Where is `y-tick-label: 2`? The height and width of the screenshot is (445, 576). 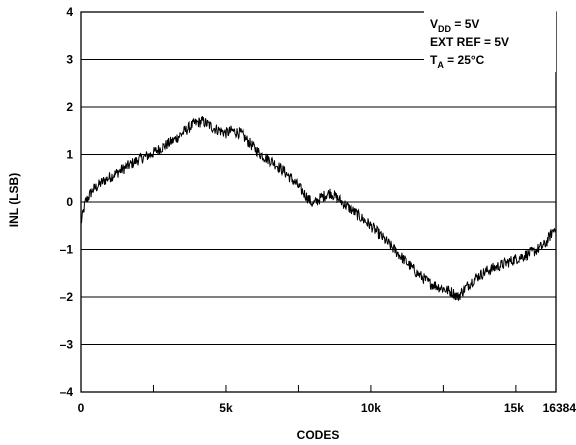
y-tick-label: 2 is located at coordinates (69, 107).